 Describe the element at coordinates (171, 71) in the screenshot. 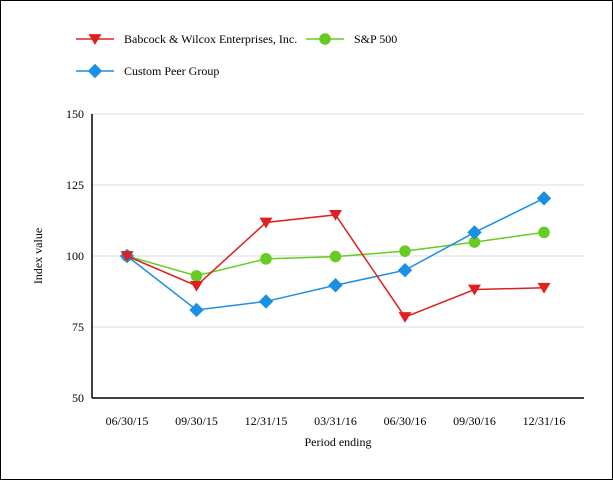

I see `legend-label-custom-peer-group: Custom Peer Group` at that location.